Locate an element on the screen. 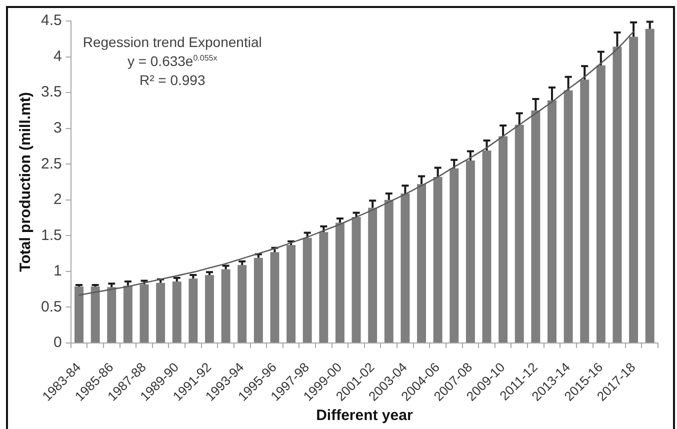 This screenshot has width=677, height=429. y-tick-label: 1 is located at coordinates (58, 271).